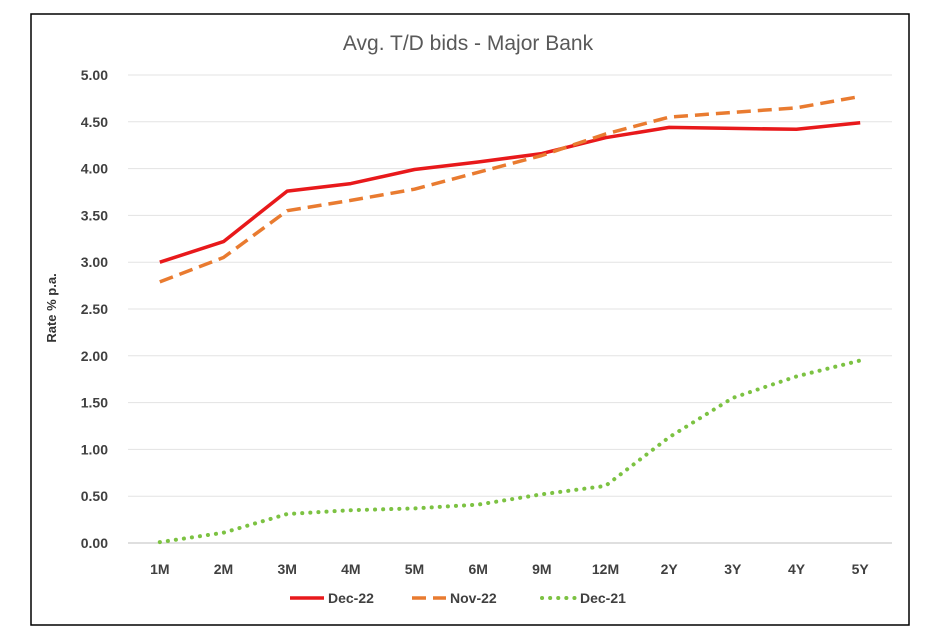 Image resolution: width=944 pixels, height=640 pixels. Describe the element at coordinates (94, 403) in the screenshot. I see `y-tick-label: 1.50` at that location.